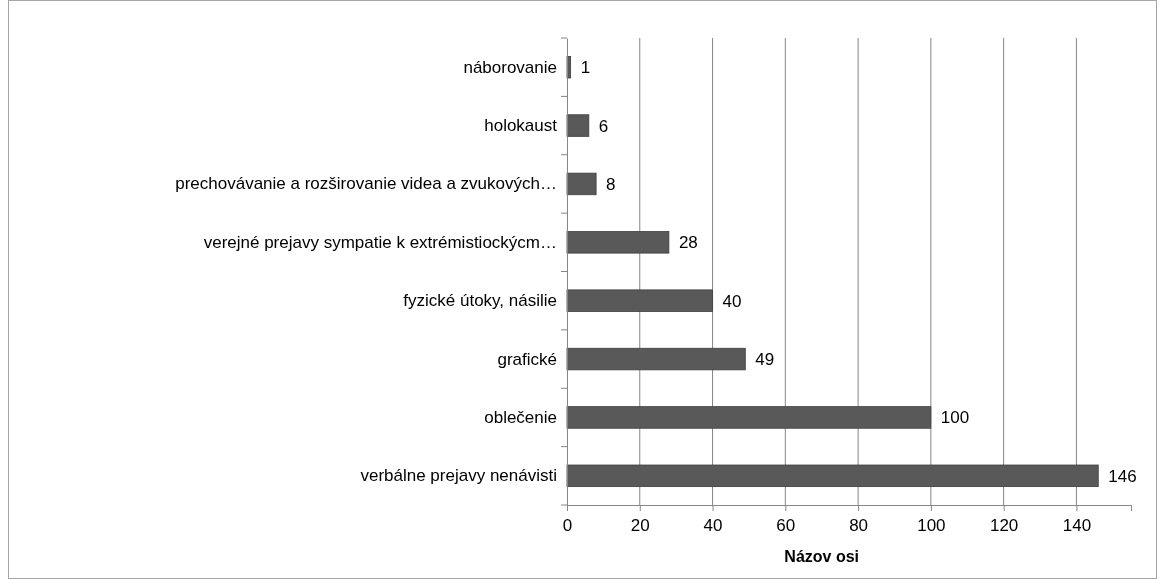 The width and height of the screenshot is (1165, 579). What do you see at coordinates (567, 526) in the screenshot?
I see `x-tick-label: 0` at bounding box center [567, 526].